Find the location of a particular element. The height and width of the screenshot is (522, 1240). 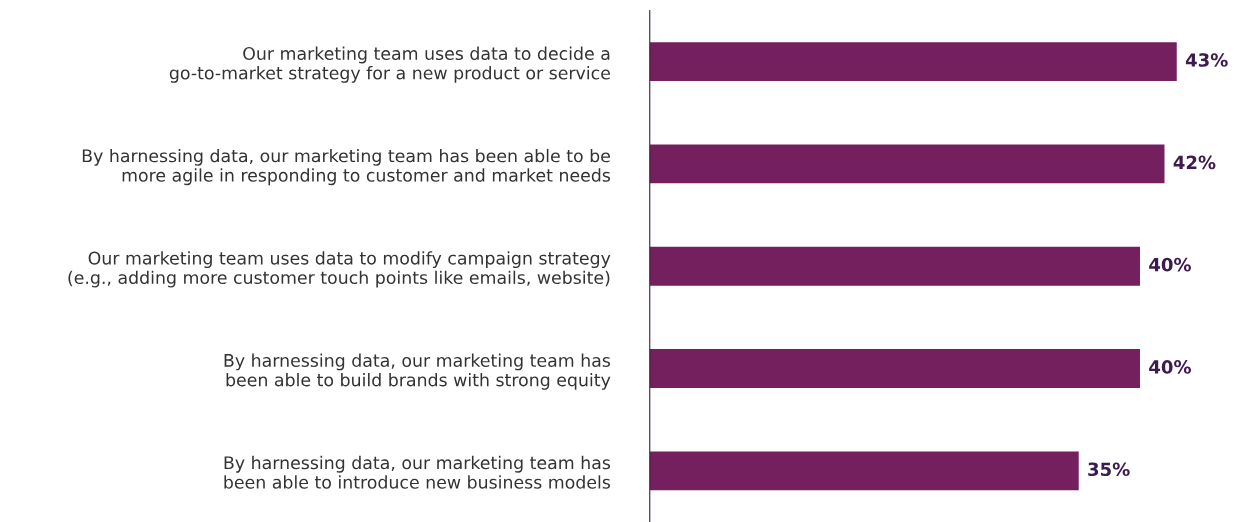

y-tick-label: By harnessing data, our marketing team has been able to build brands with strong equity is located at coordinates (417, 371).